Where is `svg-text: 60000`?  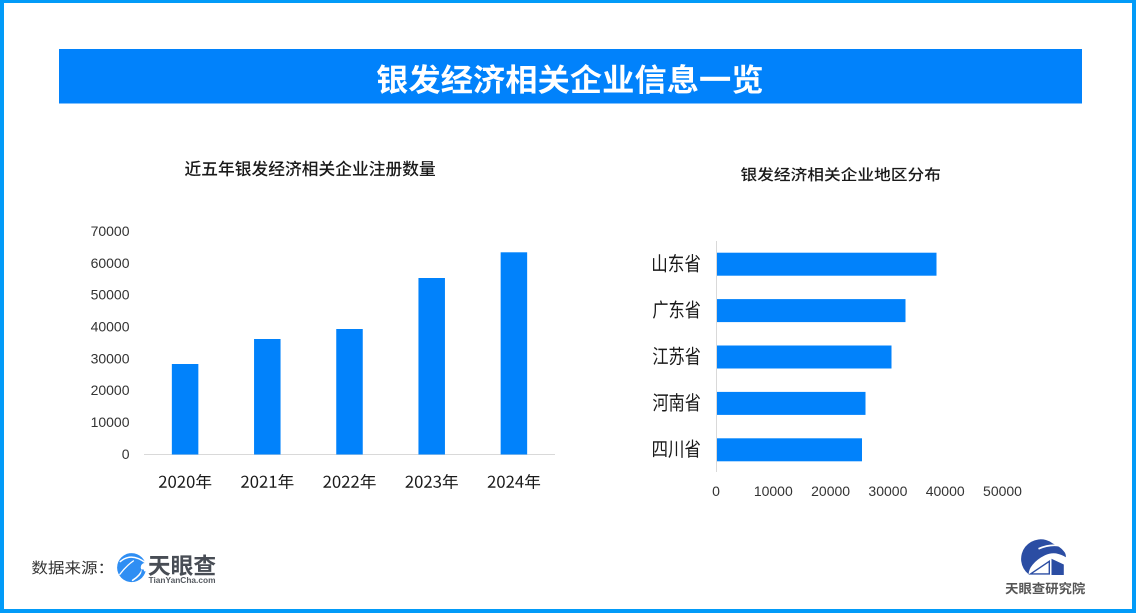
svg-text: 60000 is located at coordinates (110, 263).